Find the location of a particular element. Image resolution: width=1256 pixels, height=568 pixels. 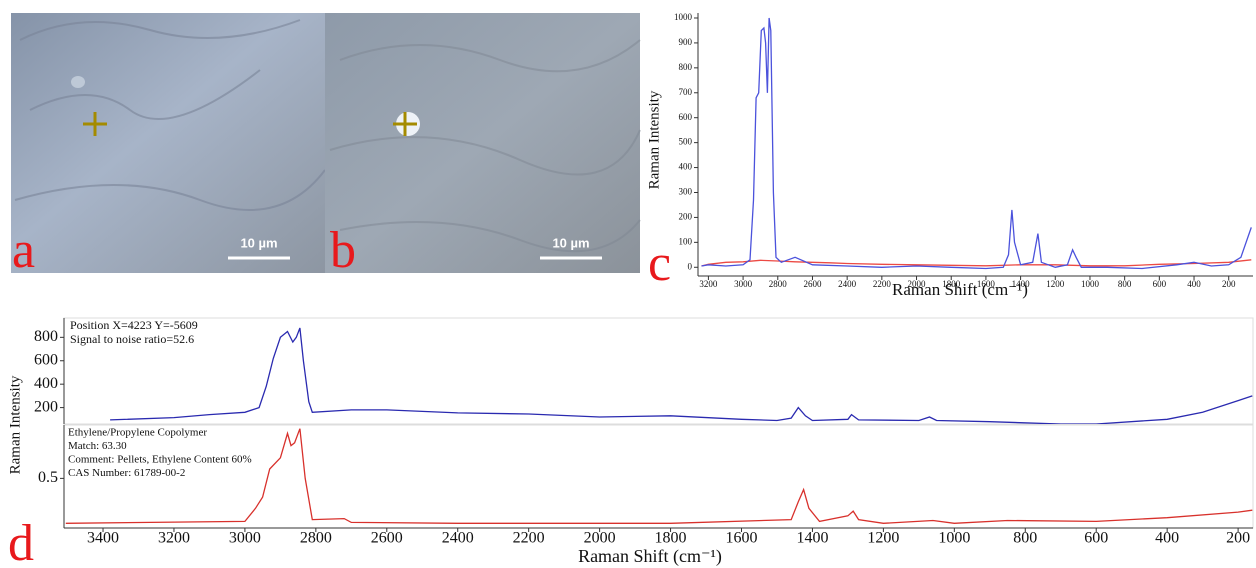

annotation: Ethylene/Propylene Copolymer is located at coordinates (137, 433).